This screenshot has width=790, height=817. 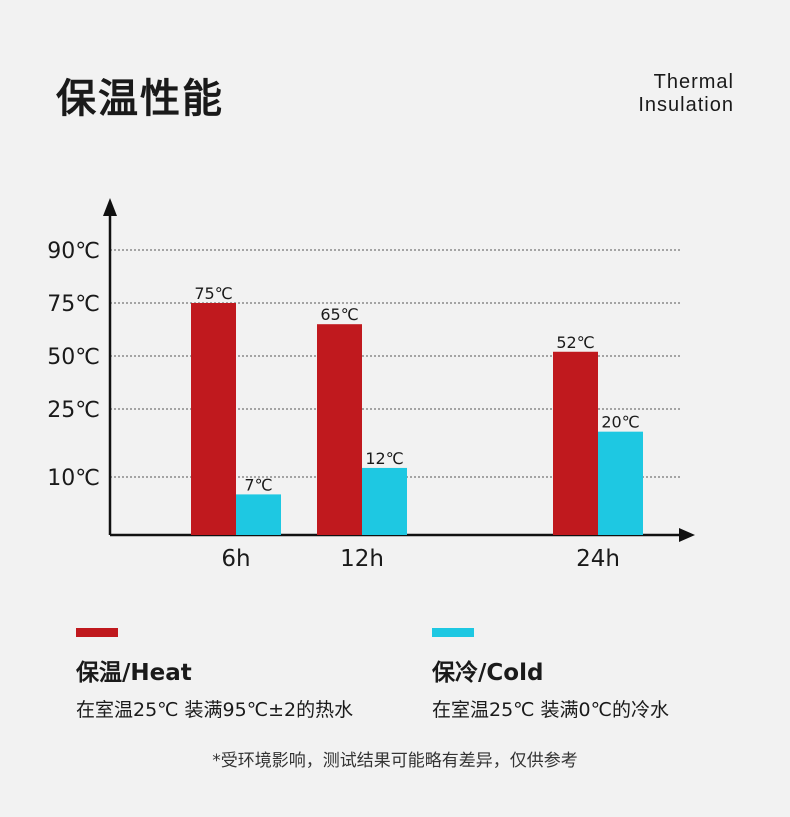 What do you see at coordinates (73, 251) in the screenshot?
I see `y-tick-label: 90℃` at bounding box center [73, 251].